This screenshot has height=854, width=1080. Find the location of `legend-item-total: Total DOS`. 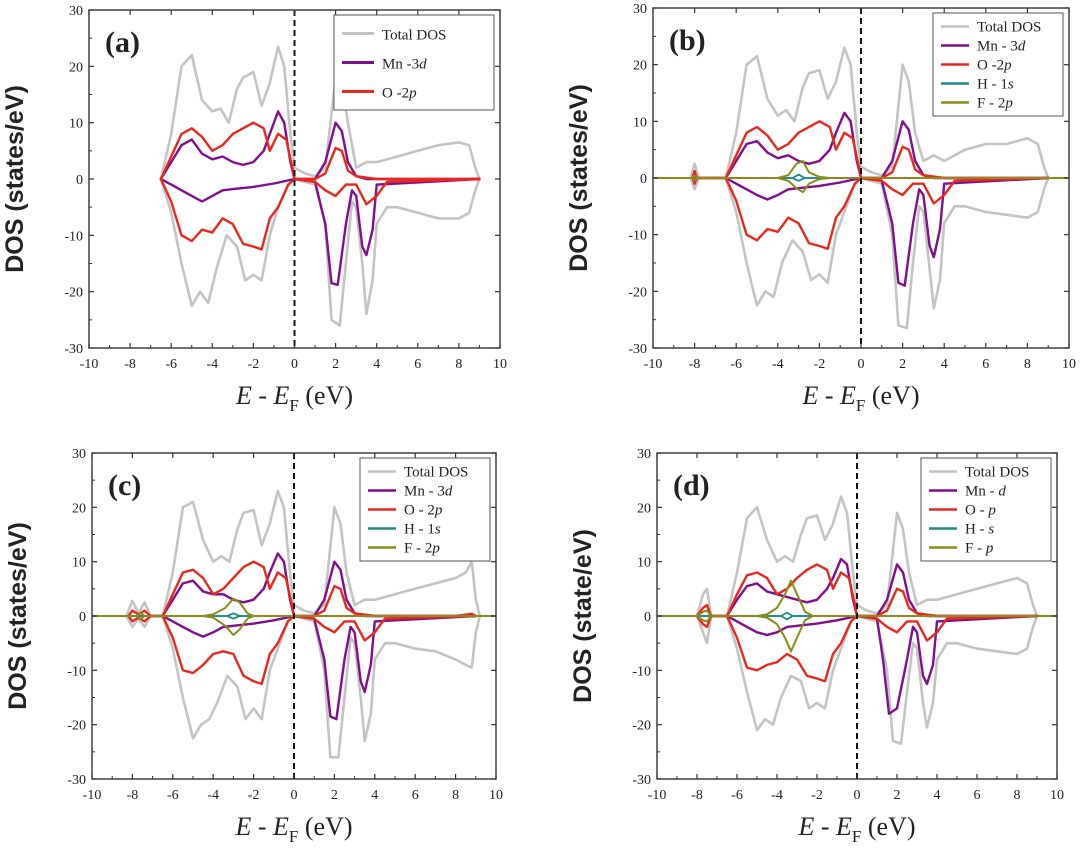

legend-item-total: Total DOS is located at coordinates (979, 473).